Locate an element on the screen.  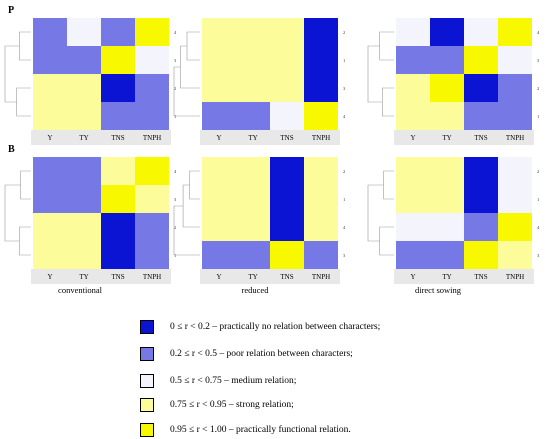
panel-label-p: P is located at coordinates (11, 10).